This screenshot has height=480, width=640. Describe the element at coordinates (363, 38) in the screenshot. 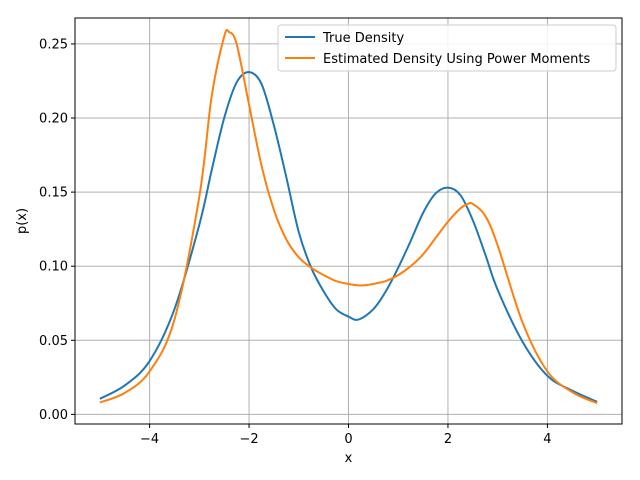

I see `legend-label-true-density: True Density` at that location.